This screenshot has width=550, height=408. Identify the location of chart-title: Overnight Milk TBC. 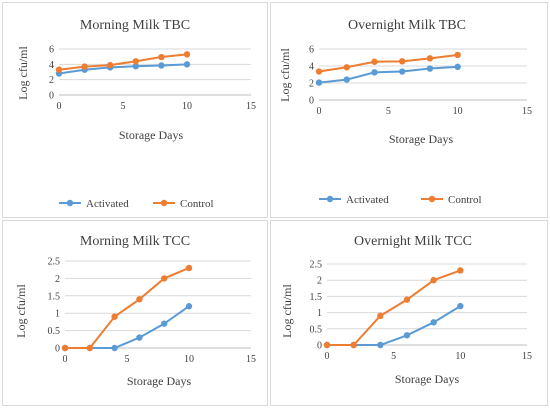
(407, 25).